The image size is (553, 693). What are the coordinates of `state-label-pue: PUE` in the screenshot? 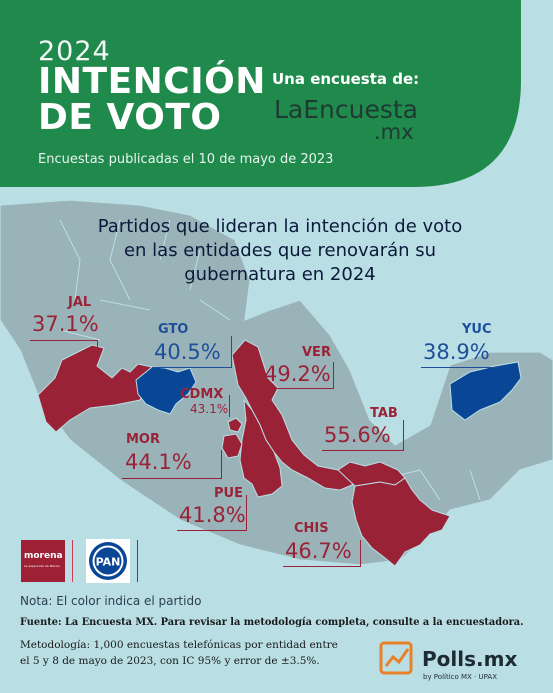 It's located at (228, 493).